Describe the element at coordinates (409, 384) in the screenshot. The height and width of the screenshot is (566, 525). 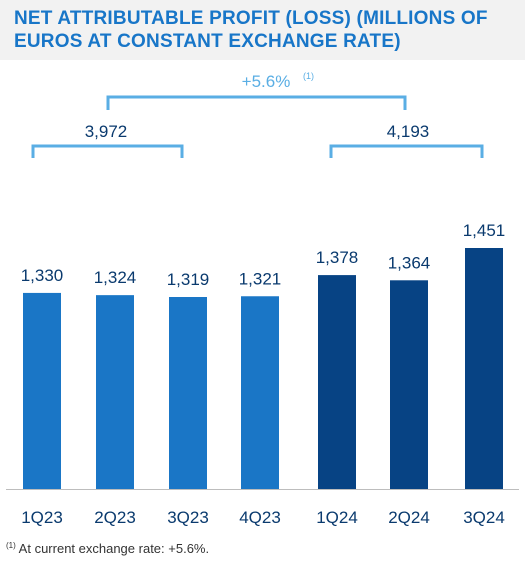
I see `bar-2q24` at that location.